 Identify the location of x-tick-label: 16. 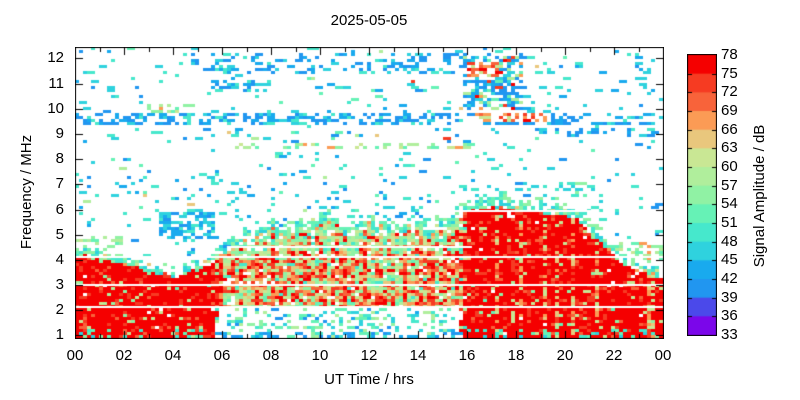
(467, 355).